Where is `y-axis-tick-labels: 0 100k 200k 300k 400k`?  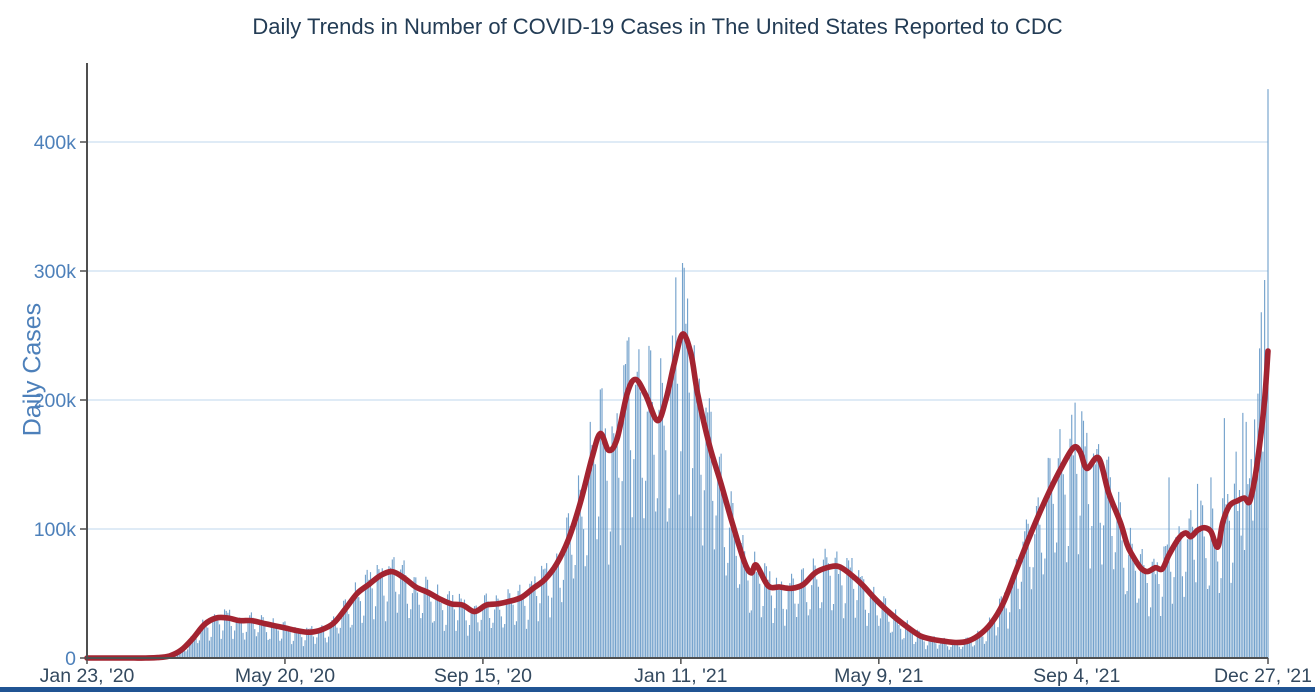 y-axis-tick-labels: 0 100k 200k 300k 400k is located at coordinates (55, 401).